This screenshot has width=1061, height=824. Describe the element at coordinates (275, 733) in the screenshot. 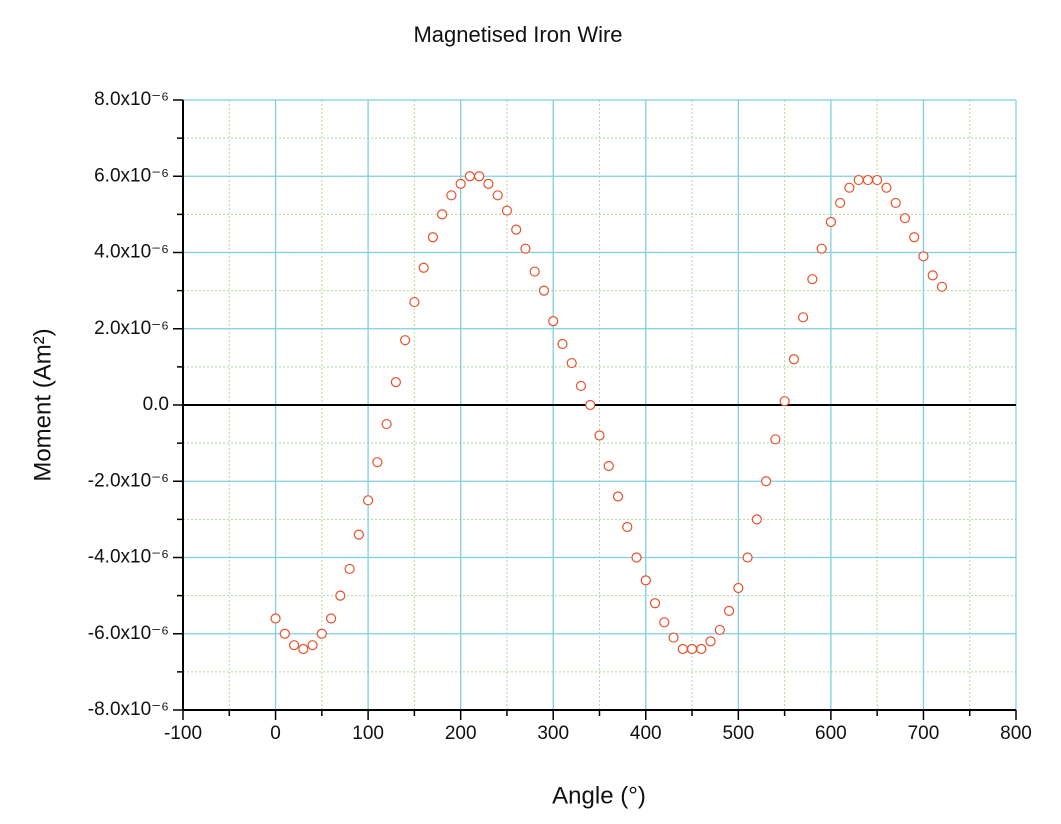

I see `x-tick-label: 0` at that location.